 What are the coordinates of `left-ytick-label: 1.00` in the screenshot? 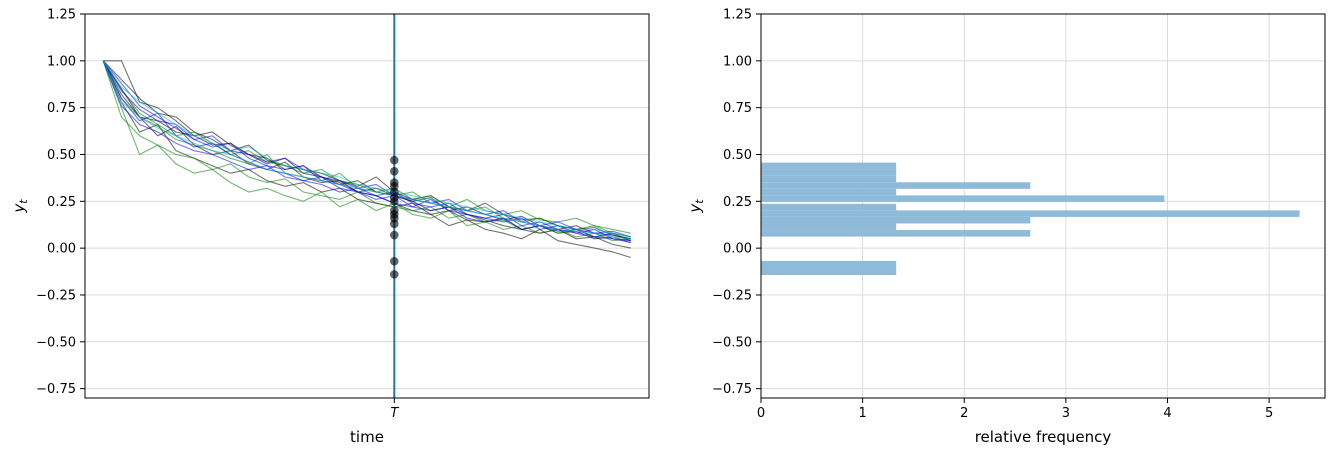 It's located at (61, 61).